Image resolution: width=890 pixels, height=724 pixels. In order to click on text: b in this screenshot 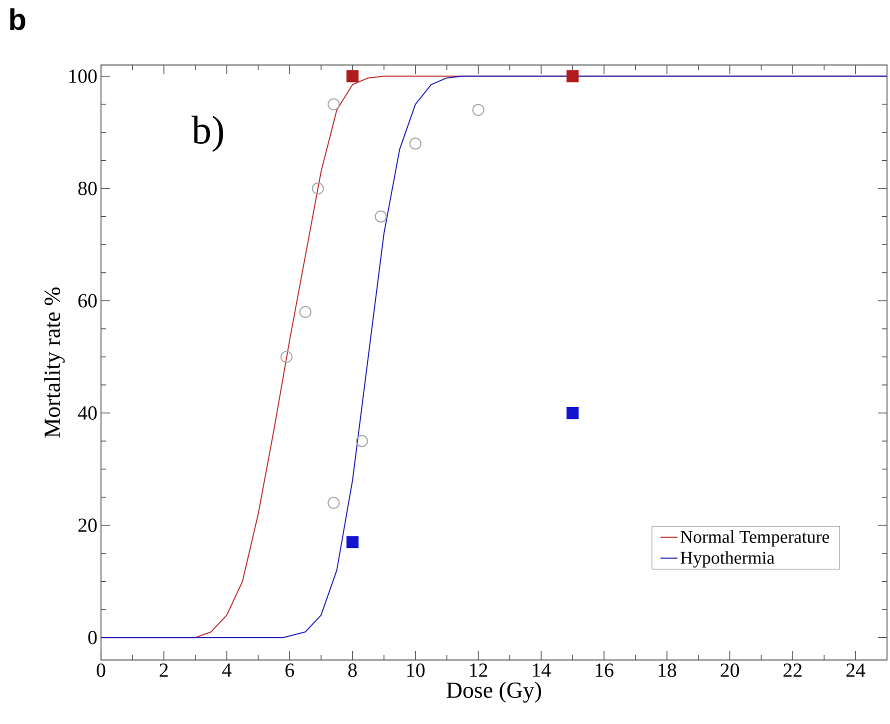, I will do `click(18, 19)`.